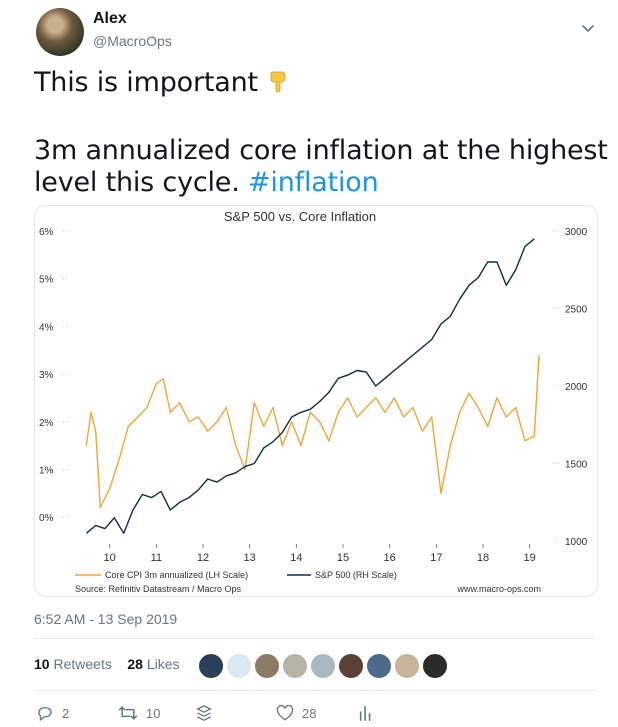  I want to click on x-axis-tick-label: 11, so click(156, 558).